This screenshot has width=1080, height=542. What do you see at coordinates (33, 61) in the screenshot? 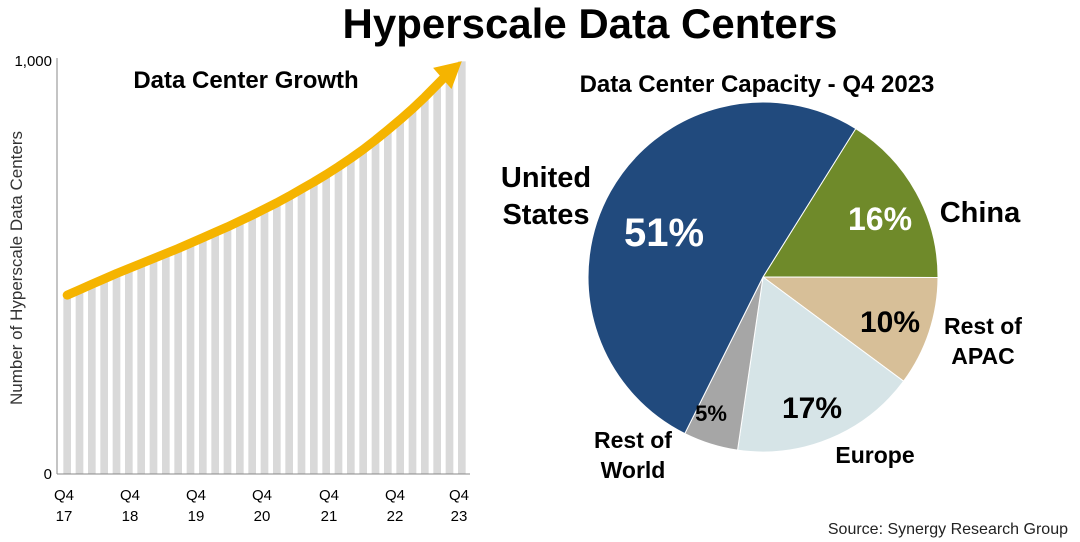
I see `y-tick-max: 1,000` at bounding box center [33, 61].